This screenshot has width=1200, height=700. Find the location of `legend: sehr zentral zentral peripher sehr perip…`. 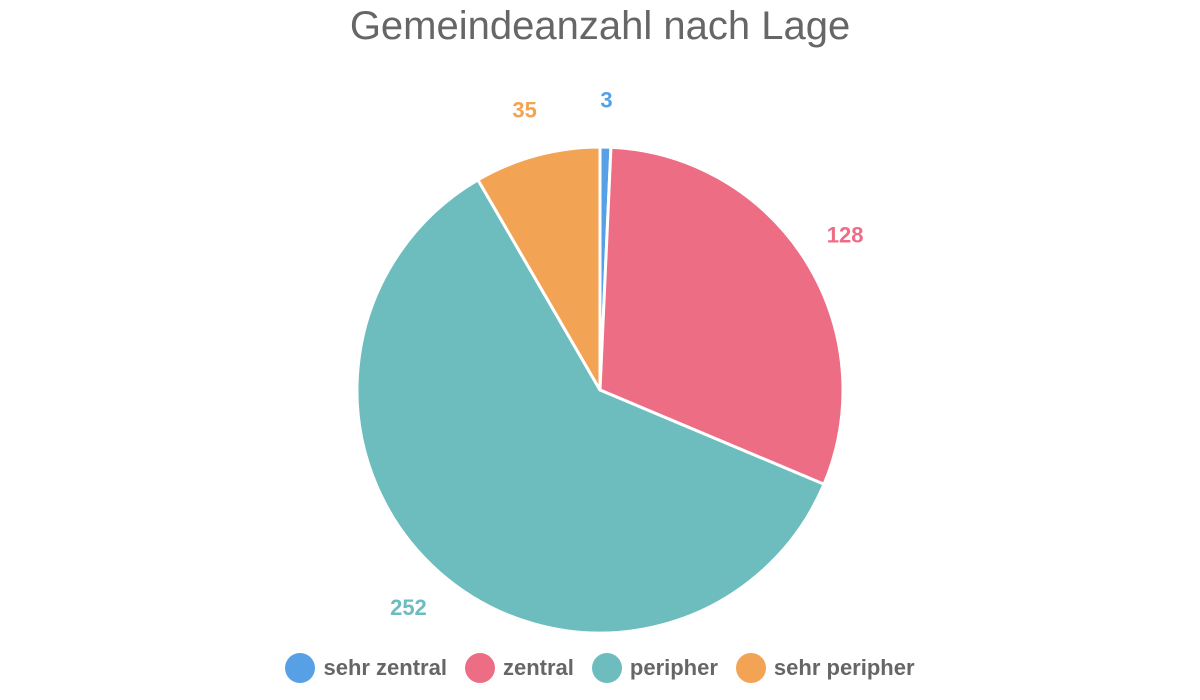

legend: sehr zentral zentral peripher sehr perip… is located at coordinates (600, 668).